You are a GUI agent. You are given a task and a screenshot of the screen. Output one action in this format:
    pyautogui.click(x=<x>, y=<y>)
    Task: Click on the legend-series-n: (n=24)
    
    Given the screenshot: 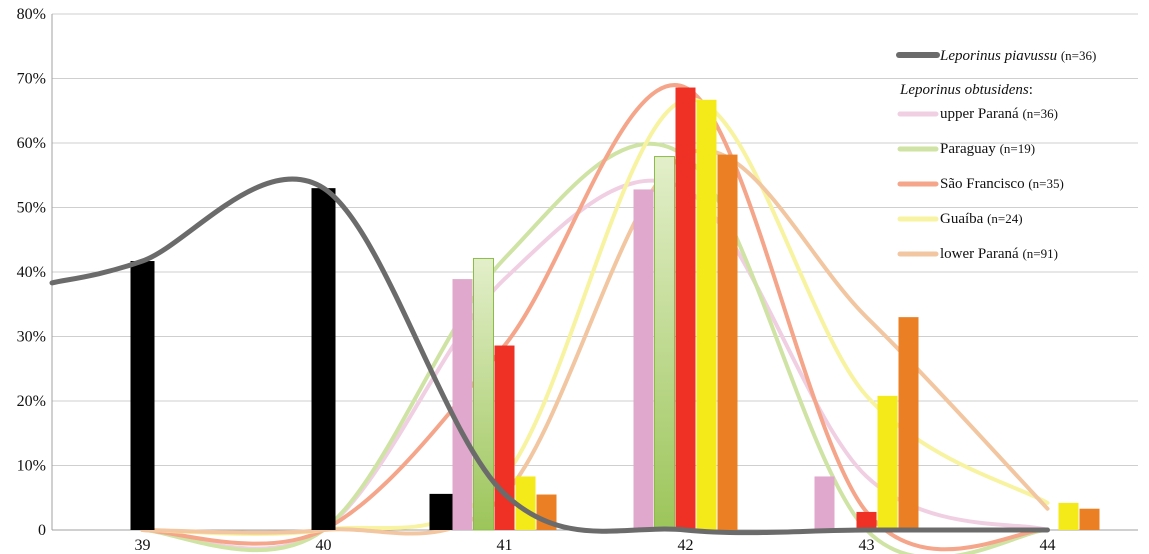 What is the action you would take?
    pyautogui.click(x=1005, y=218)
    